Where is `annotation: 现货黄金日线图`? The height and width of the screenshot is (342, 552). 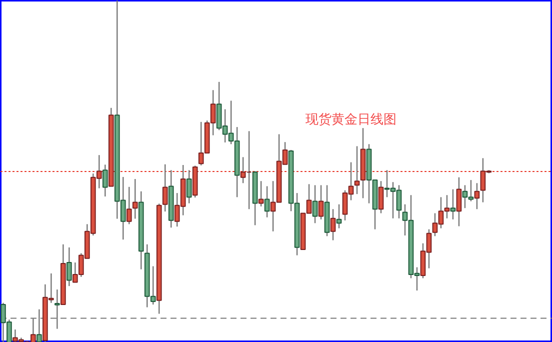
annotation: 现货黄金日线图 is located at coordinates (351, 120).